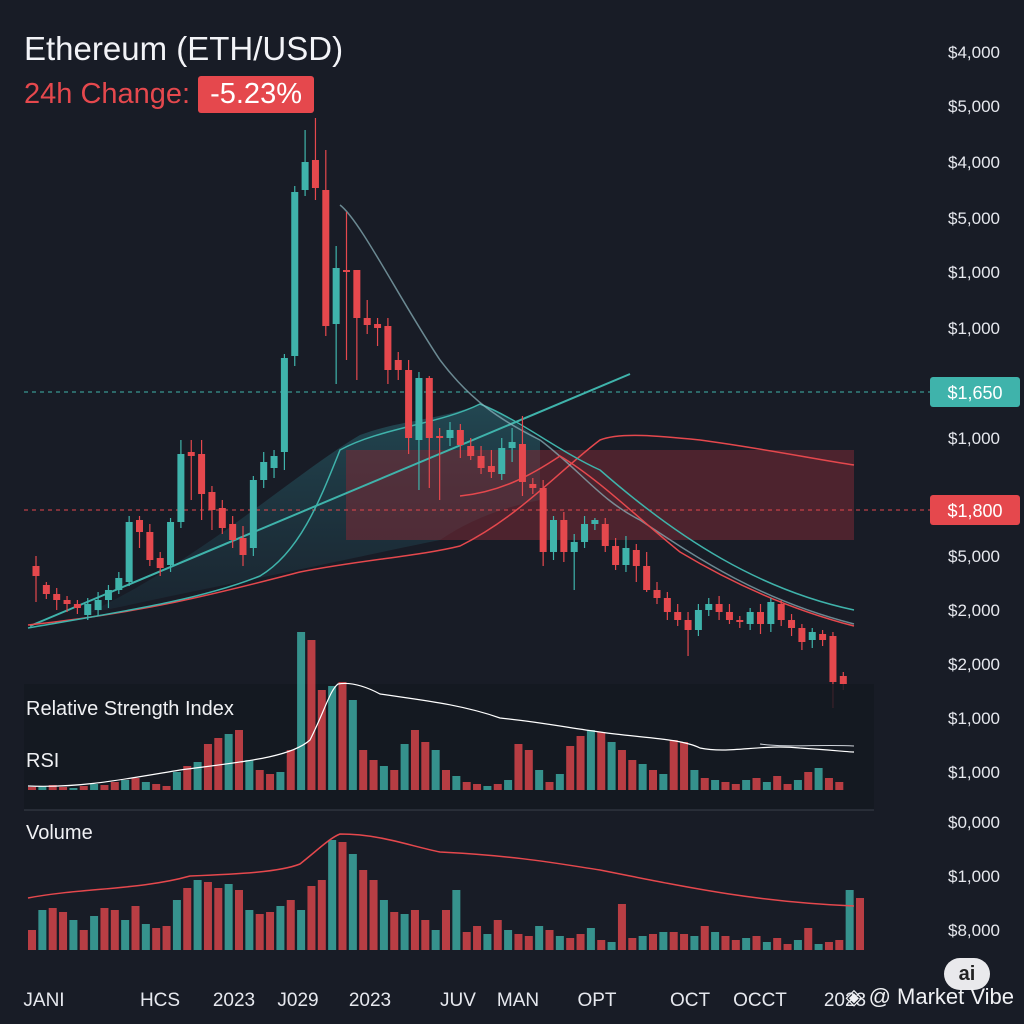 The height and width of the screenshot is (1024, 1024). What do you see at coordinates (446, 895) in the screenshot?
I see `volume-bars` at bounding box center [446, 895].